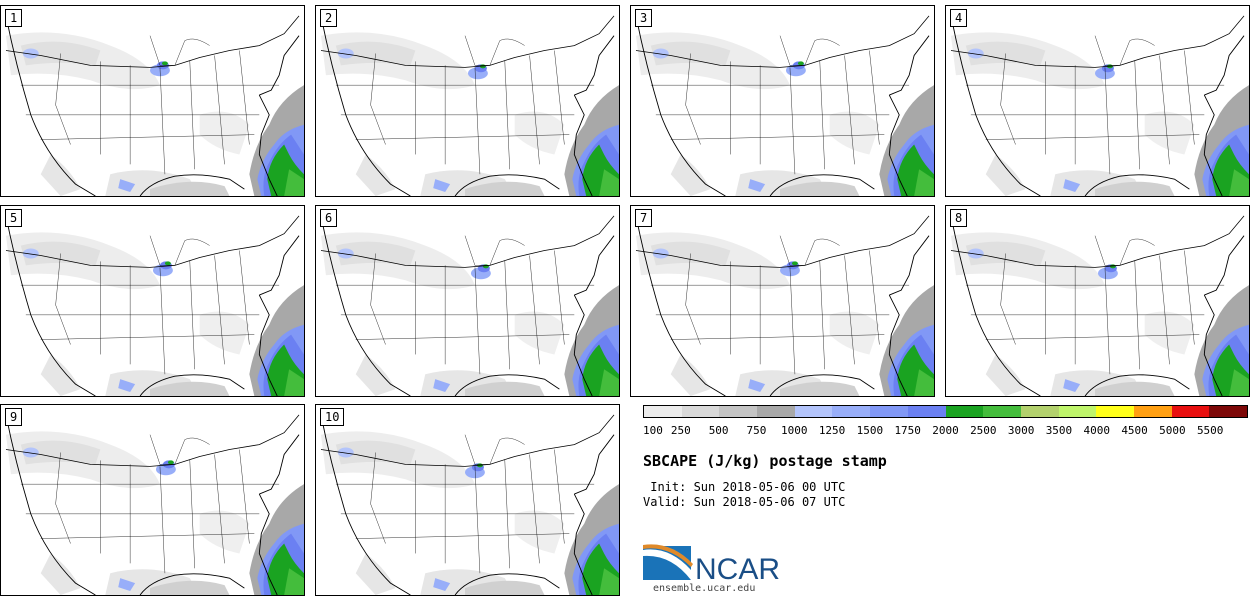 This screenshot has height=597, width=1260. What do you see at coordinates (1210, 430) in the screenshot?
I see `colorbar-tick-label: 5500` at bounding box center [1210, 430].